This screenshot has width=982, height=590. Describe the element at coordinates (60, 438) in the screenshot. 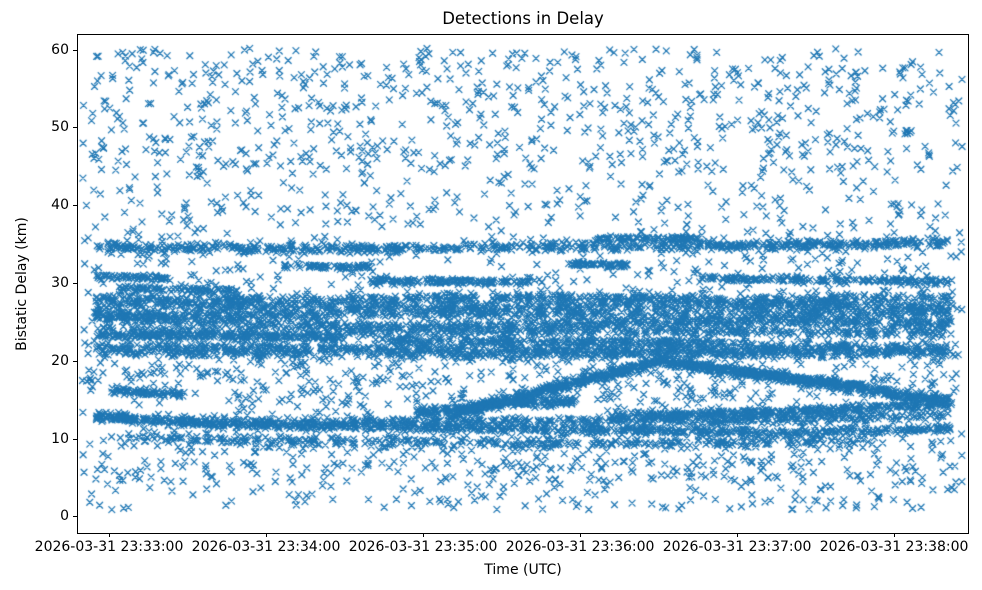

I see `y-tick-label: 10` at that location.